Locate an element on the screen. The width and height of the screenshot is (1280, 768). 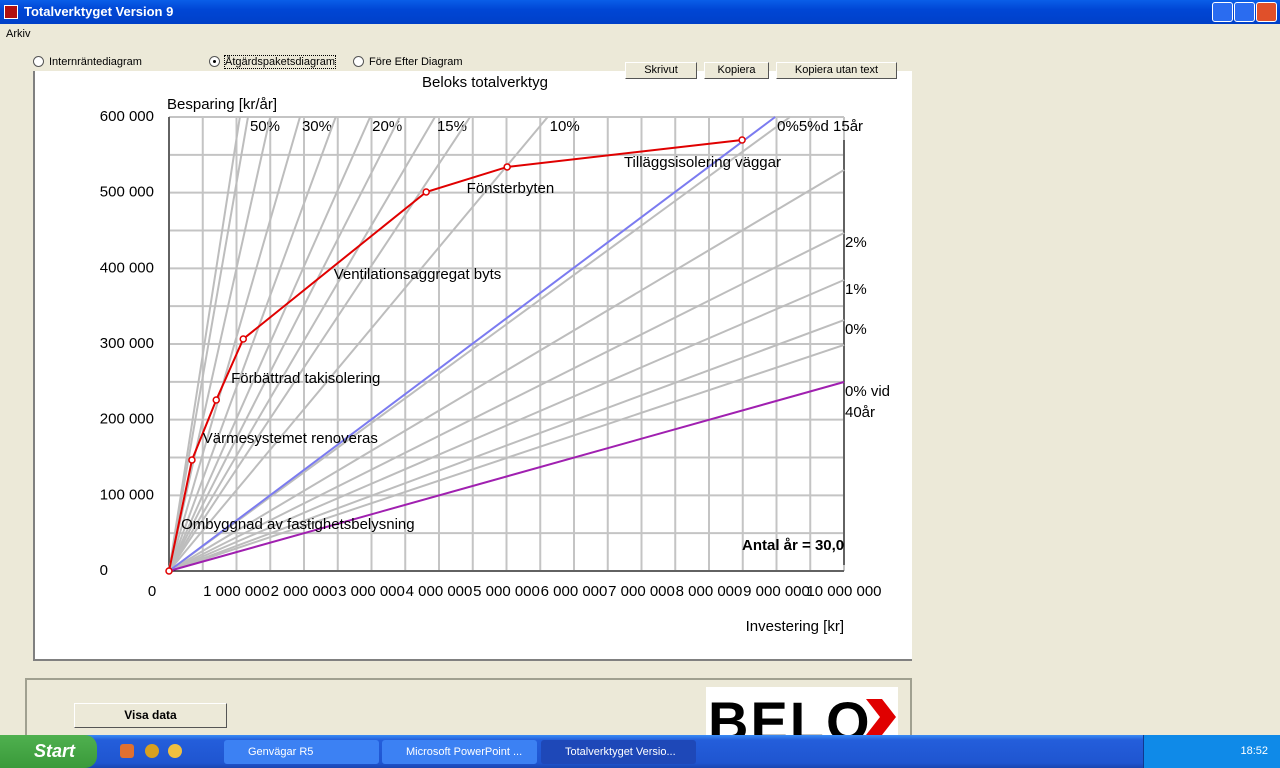
x-tick-label: 3 000 000 is located at coordinates (371, 591).